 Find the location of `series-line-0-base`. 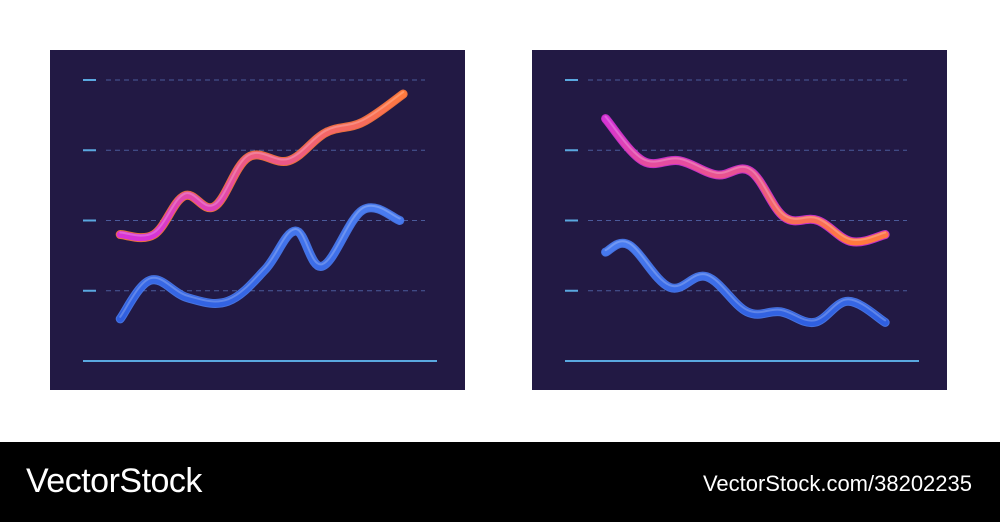

series-line-0-base is located at coordinates (745, 180).